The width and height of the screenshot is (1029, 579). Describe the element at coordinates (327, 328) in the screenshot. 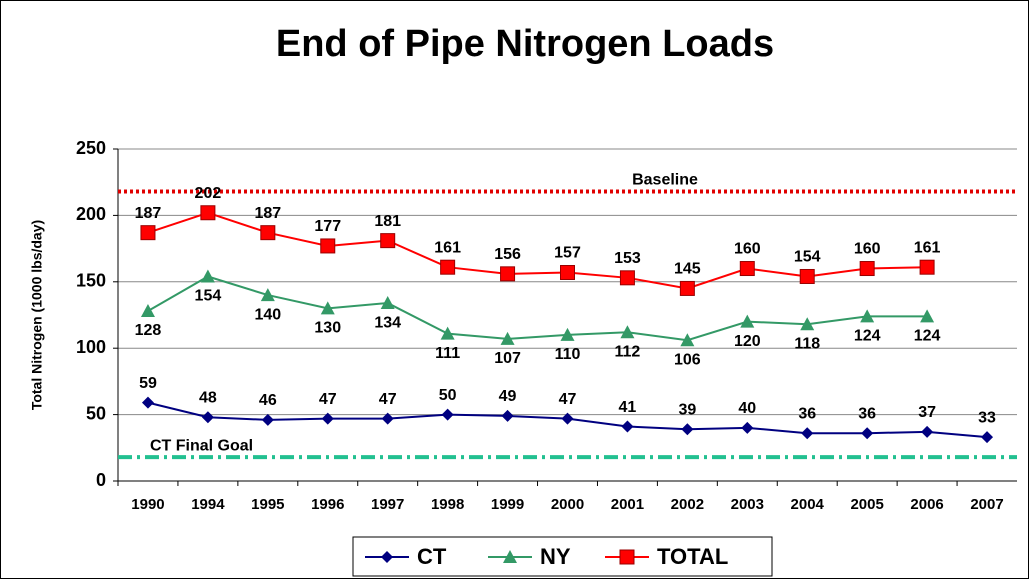

I see `data-label: 130` at that location.